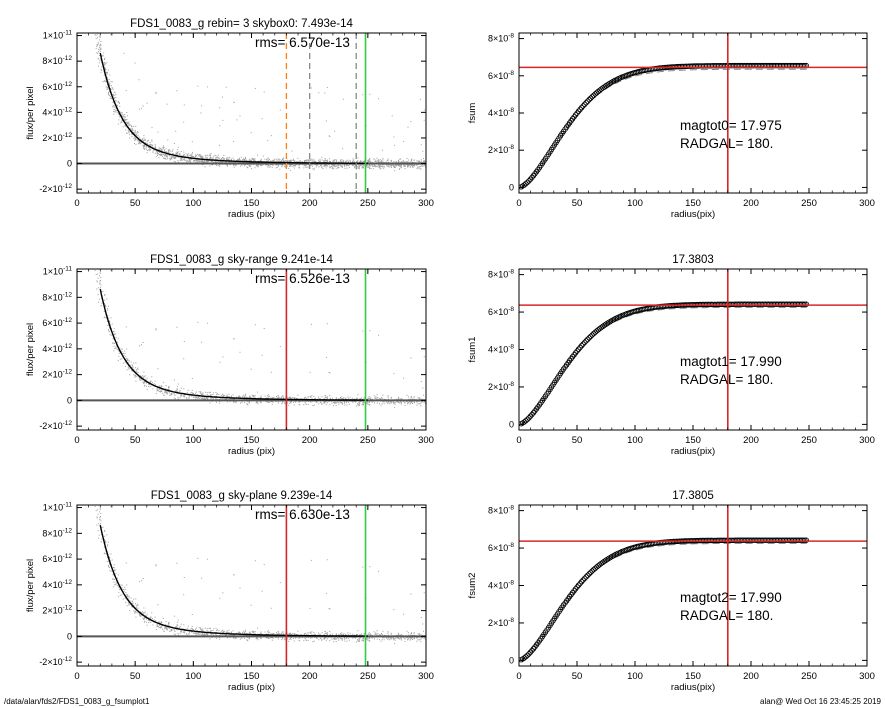  What do you see at coordinates (820, 701) in the screenshot?
I see `footer-user-time: alan@ Wed Oct 16 23:45:25 2019` at bounding box center [820, 701].